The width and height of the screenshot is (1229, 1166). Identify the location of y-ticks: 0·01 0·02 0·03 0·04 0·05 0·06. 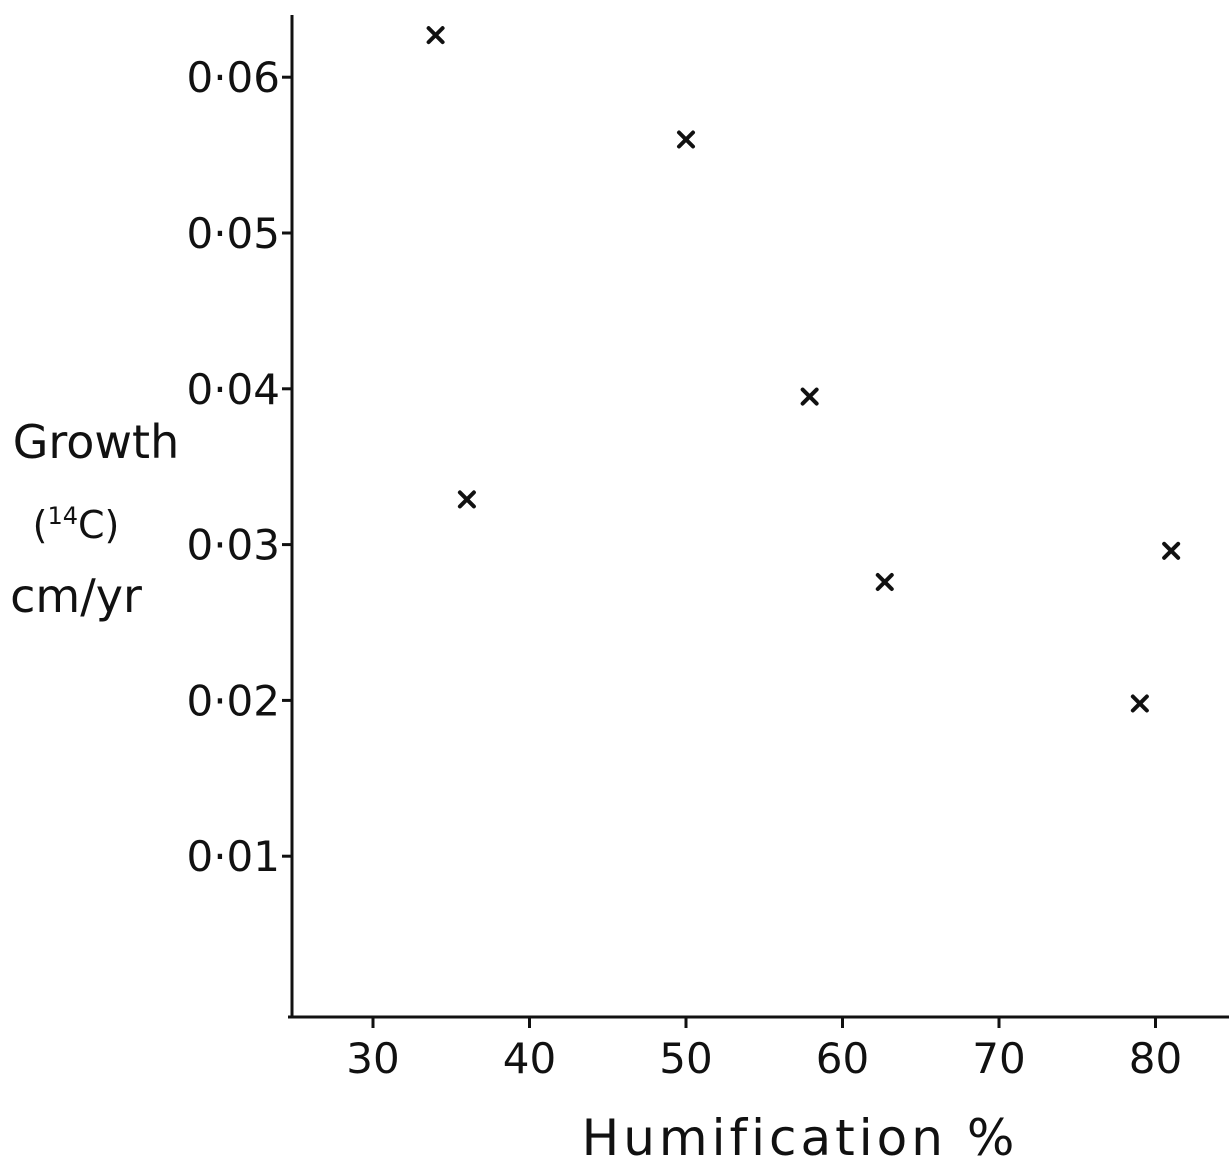
(239, 467).